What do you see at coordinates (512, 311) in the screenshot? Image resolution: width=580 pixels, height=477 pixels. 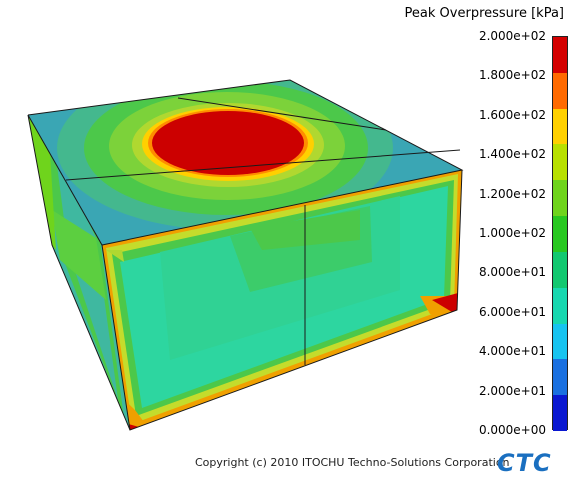 I see `legend-tick-label: 6.000e+01` at bounding box center [512, 311].